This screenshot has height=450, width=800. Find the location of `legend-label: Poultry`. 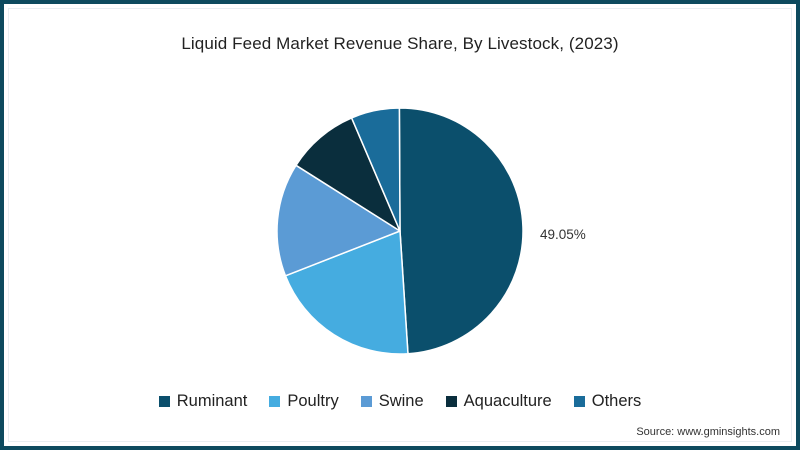

legend-label: Poultry is located at coordinates (313, 401).